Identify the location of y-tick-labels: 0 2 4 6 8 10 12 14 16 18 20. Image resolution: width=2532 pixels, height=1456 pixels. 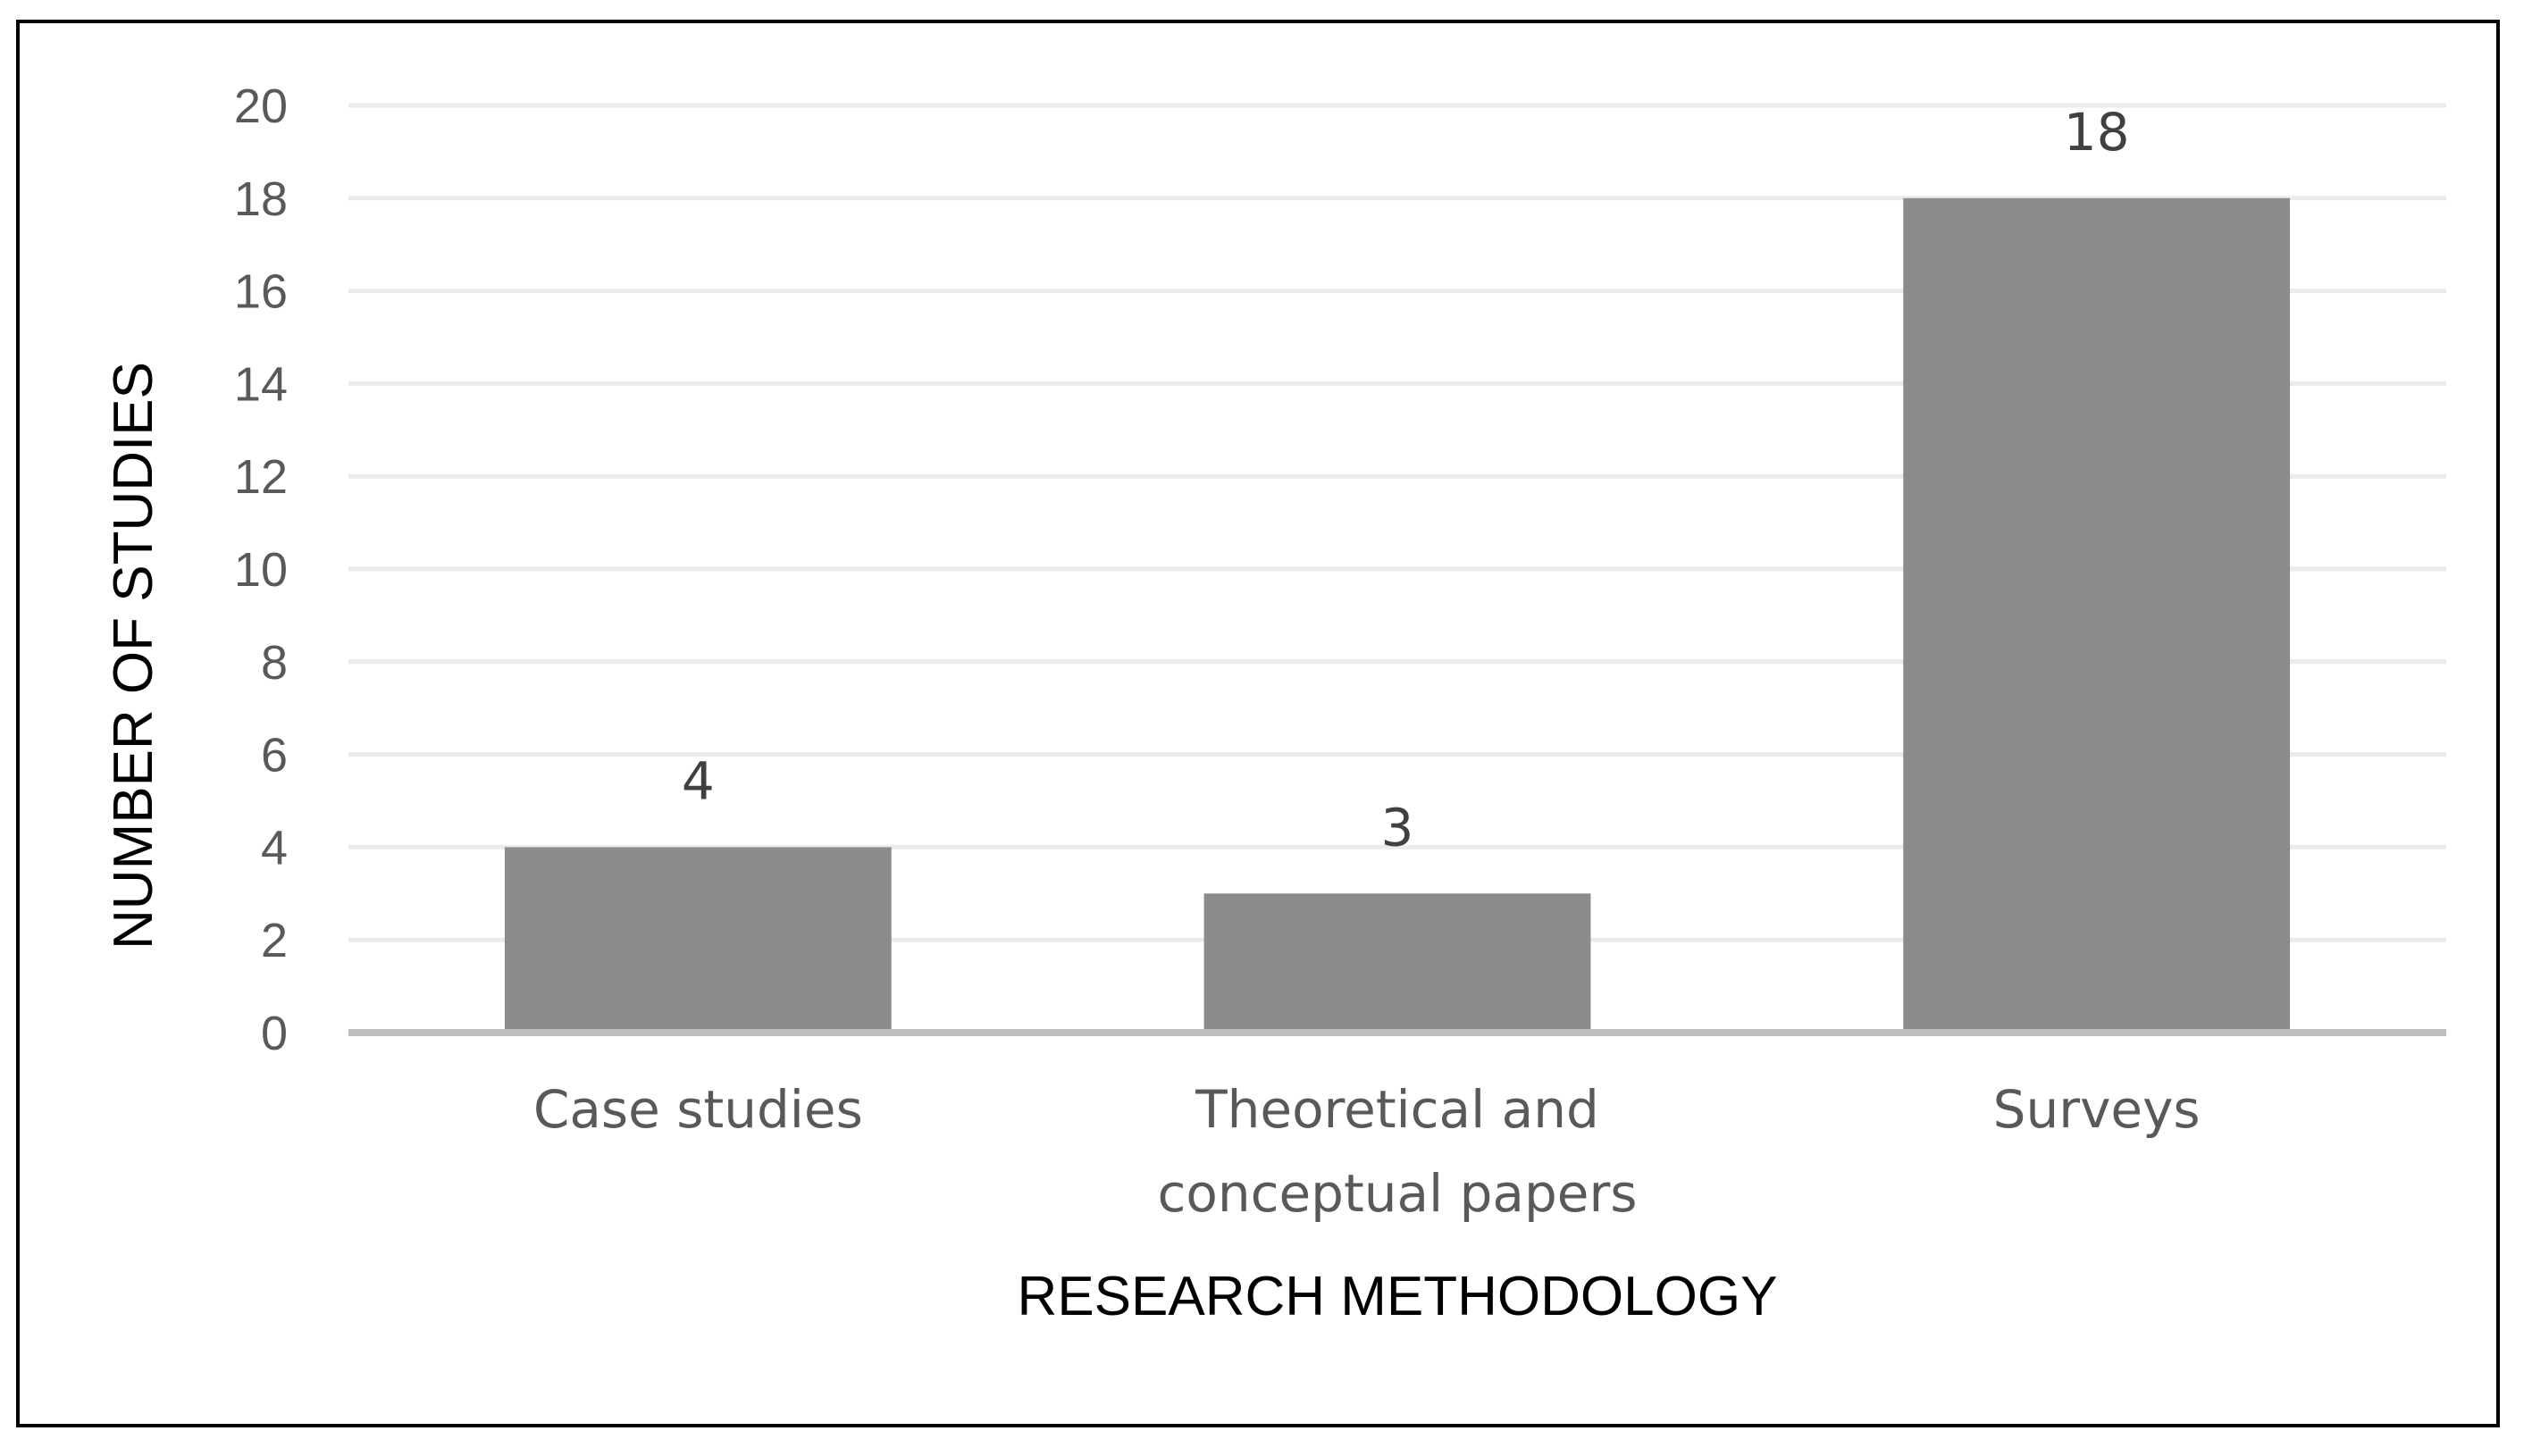
(261, 569).